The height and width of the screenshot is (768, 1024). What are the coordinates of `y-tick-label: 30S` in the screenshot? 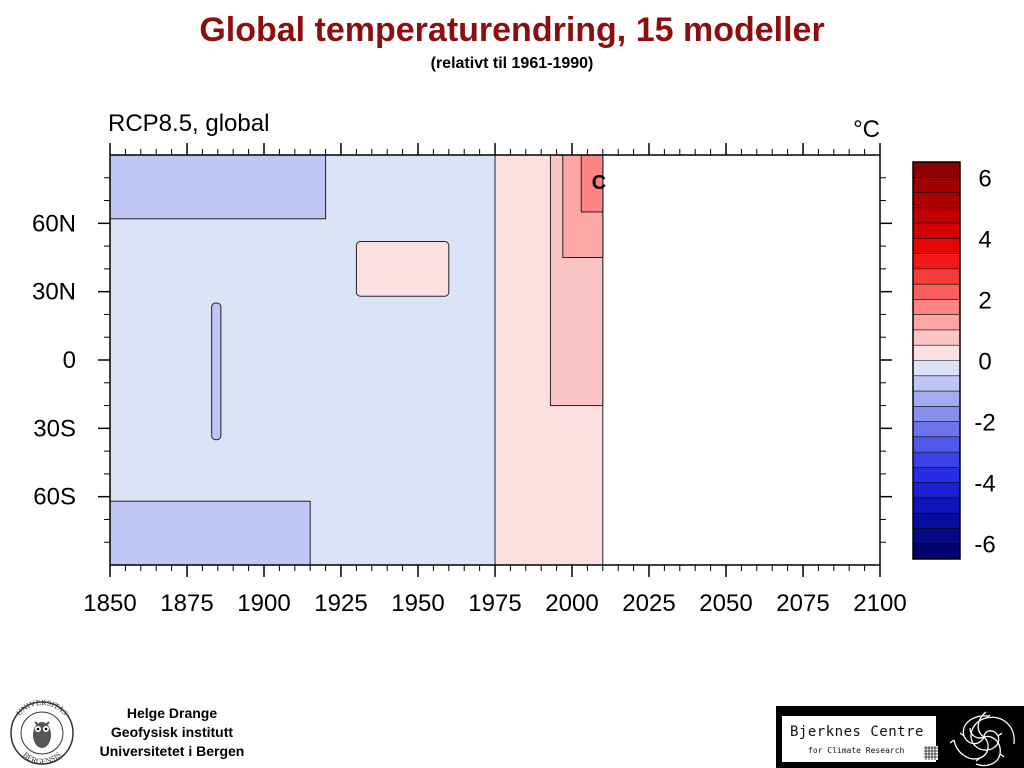 It's located at (54, 428).